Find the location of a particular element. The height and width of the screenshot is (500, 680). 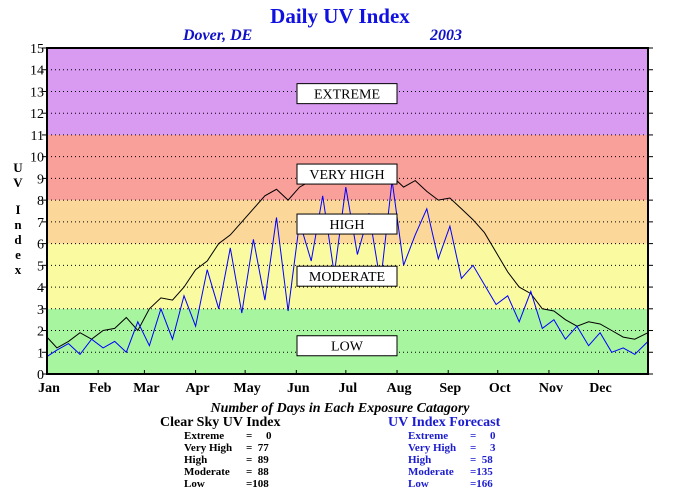

table-row: High = 89 is located at coordinates (228, 460).